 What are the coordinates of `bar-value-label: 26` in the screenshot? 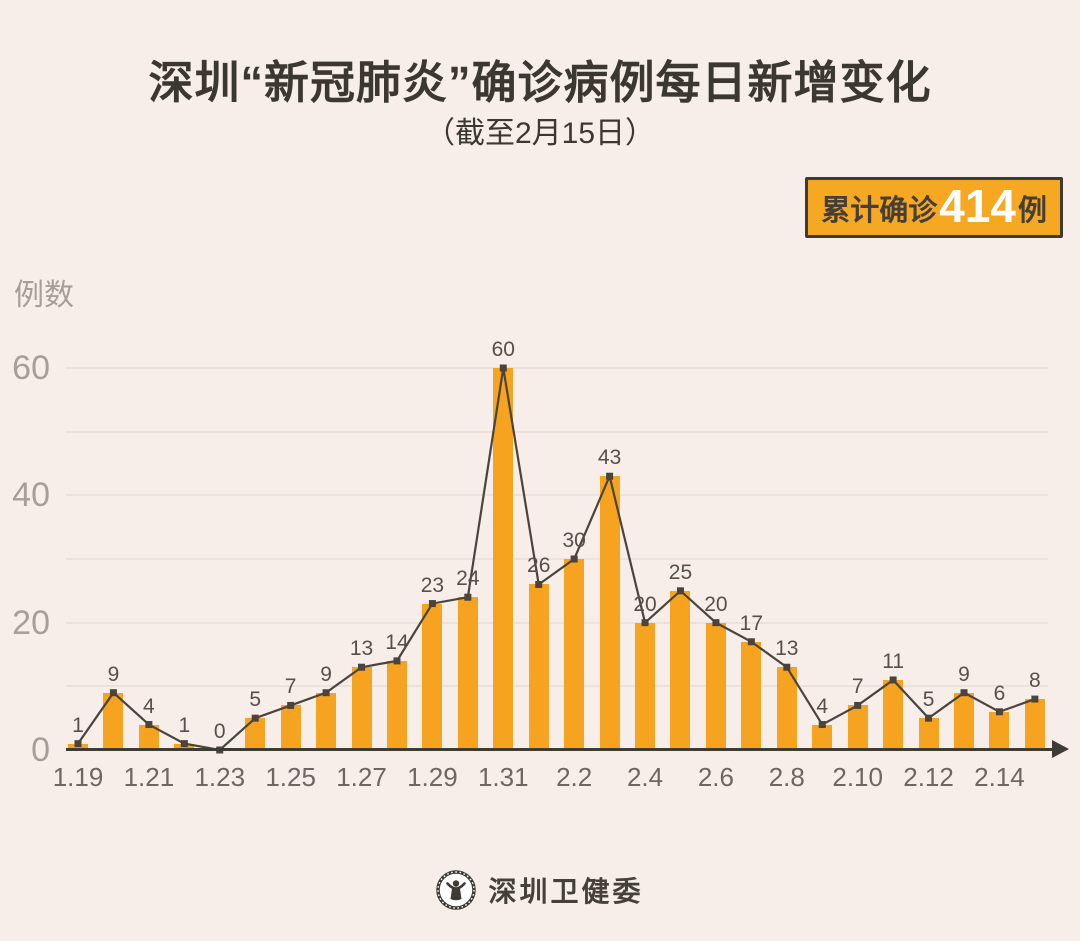 It's located at (539, 566).